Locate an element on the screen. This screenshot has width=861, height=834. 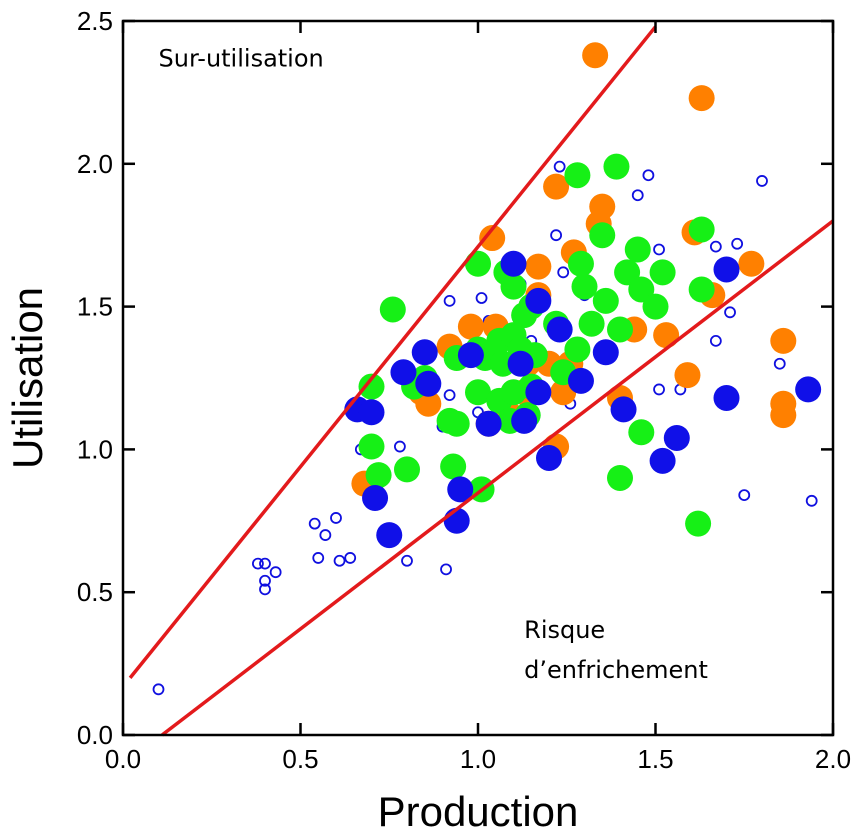
annotation-0: Sur-utilisation is located at coordinates (241, 59).